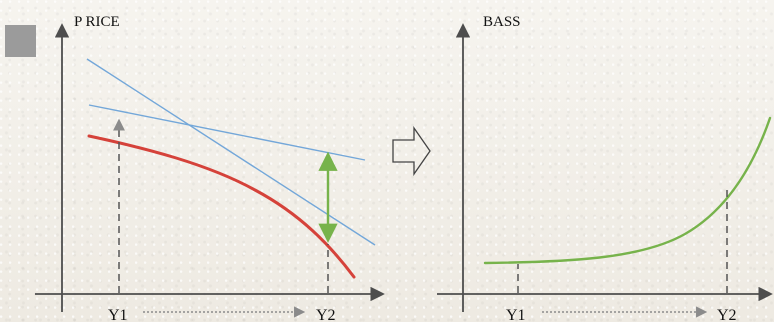 The image size is (774, 322). What do you see at coordinates (97, 22) in the screenshot?
I see `left-y-axis-label: P RICE` at bounding box center [97, 22].